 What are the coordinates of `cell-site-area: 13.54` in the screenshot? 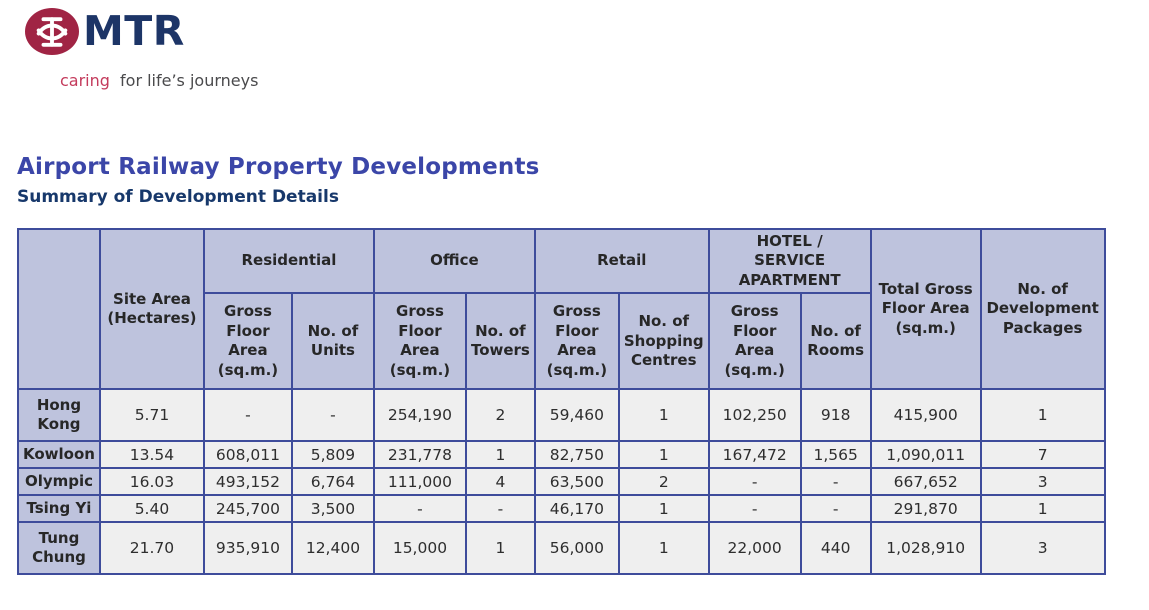 It's located at (151, 455).